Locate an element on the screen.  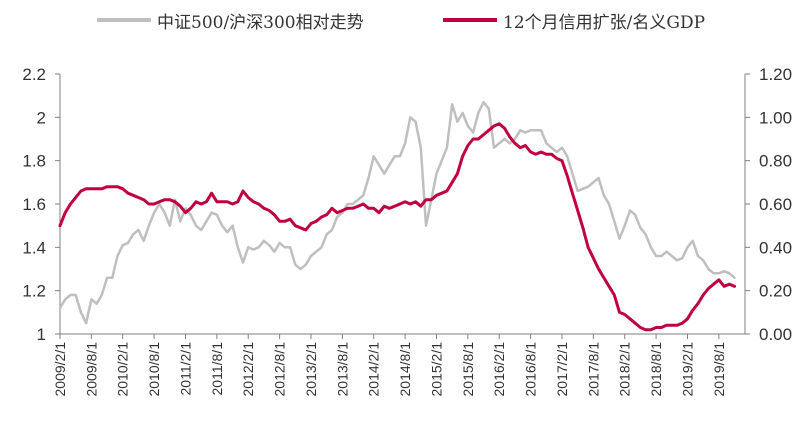
x-tick-label: 2018/2/1 is located at coordinates (625, 369).